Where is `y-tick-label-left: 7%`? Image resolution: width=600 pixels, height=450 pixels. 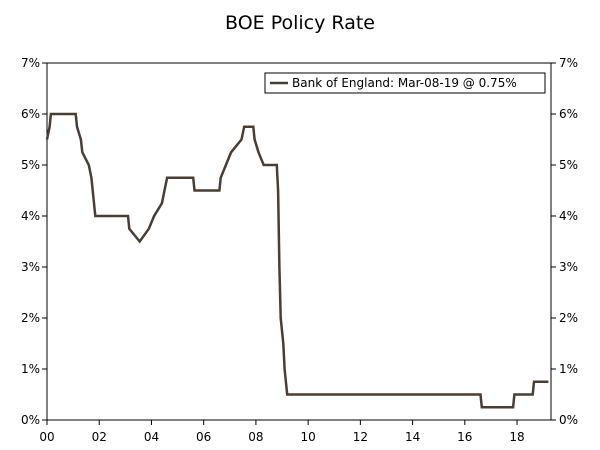 y-tick-label-left: 7% is located at coordinates (30, 63).